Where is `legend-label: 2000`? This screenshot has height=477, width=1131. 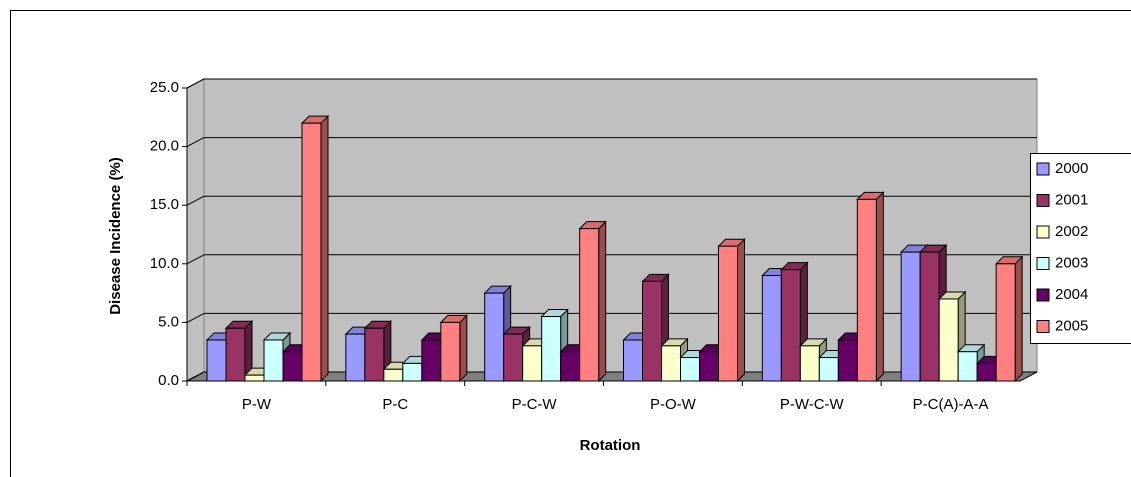
legend-label: 2000 is located at coordinates (1071, 168).